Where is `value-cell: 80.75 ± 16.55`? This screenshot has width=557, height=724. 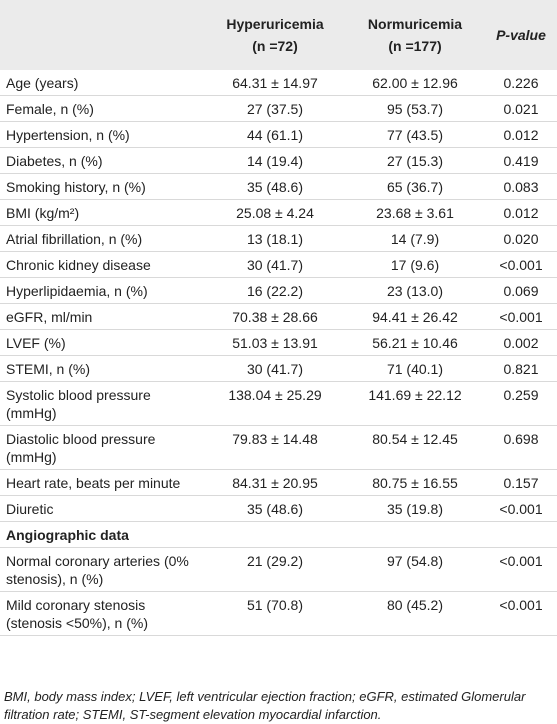
value-cell: 80.75 ± 16.55 is located at coordinates (415, 482).